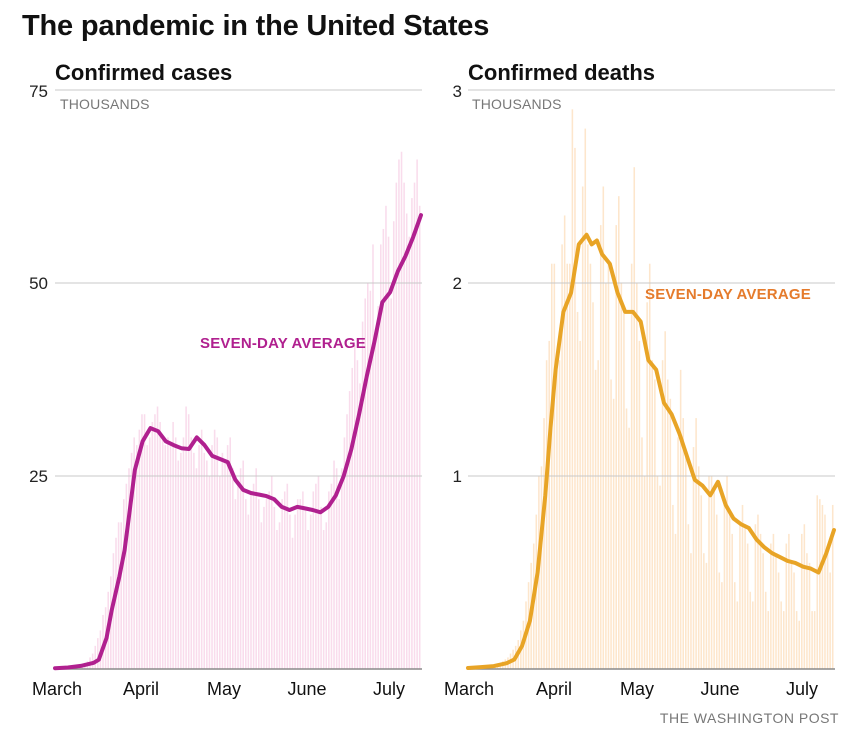 This screenshot has height=743, width=855. What do you see at coordinates (562, 72) in the screenshot?
I see `deaths-chart-title: Confirmed deaths` at bounding box center [562, 72].